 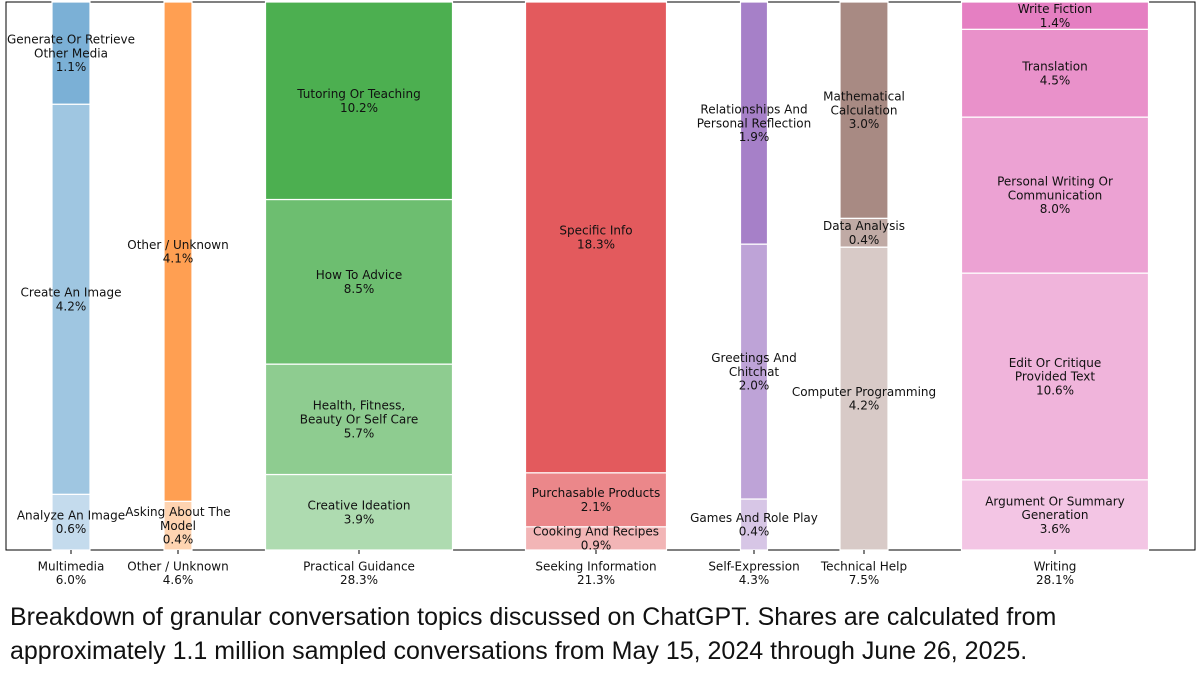 I want to click on bar-segment-self-expression-relationships-and-personal-reflection, so click(x=754, y=123).